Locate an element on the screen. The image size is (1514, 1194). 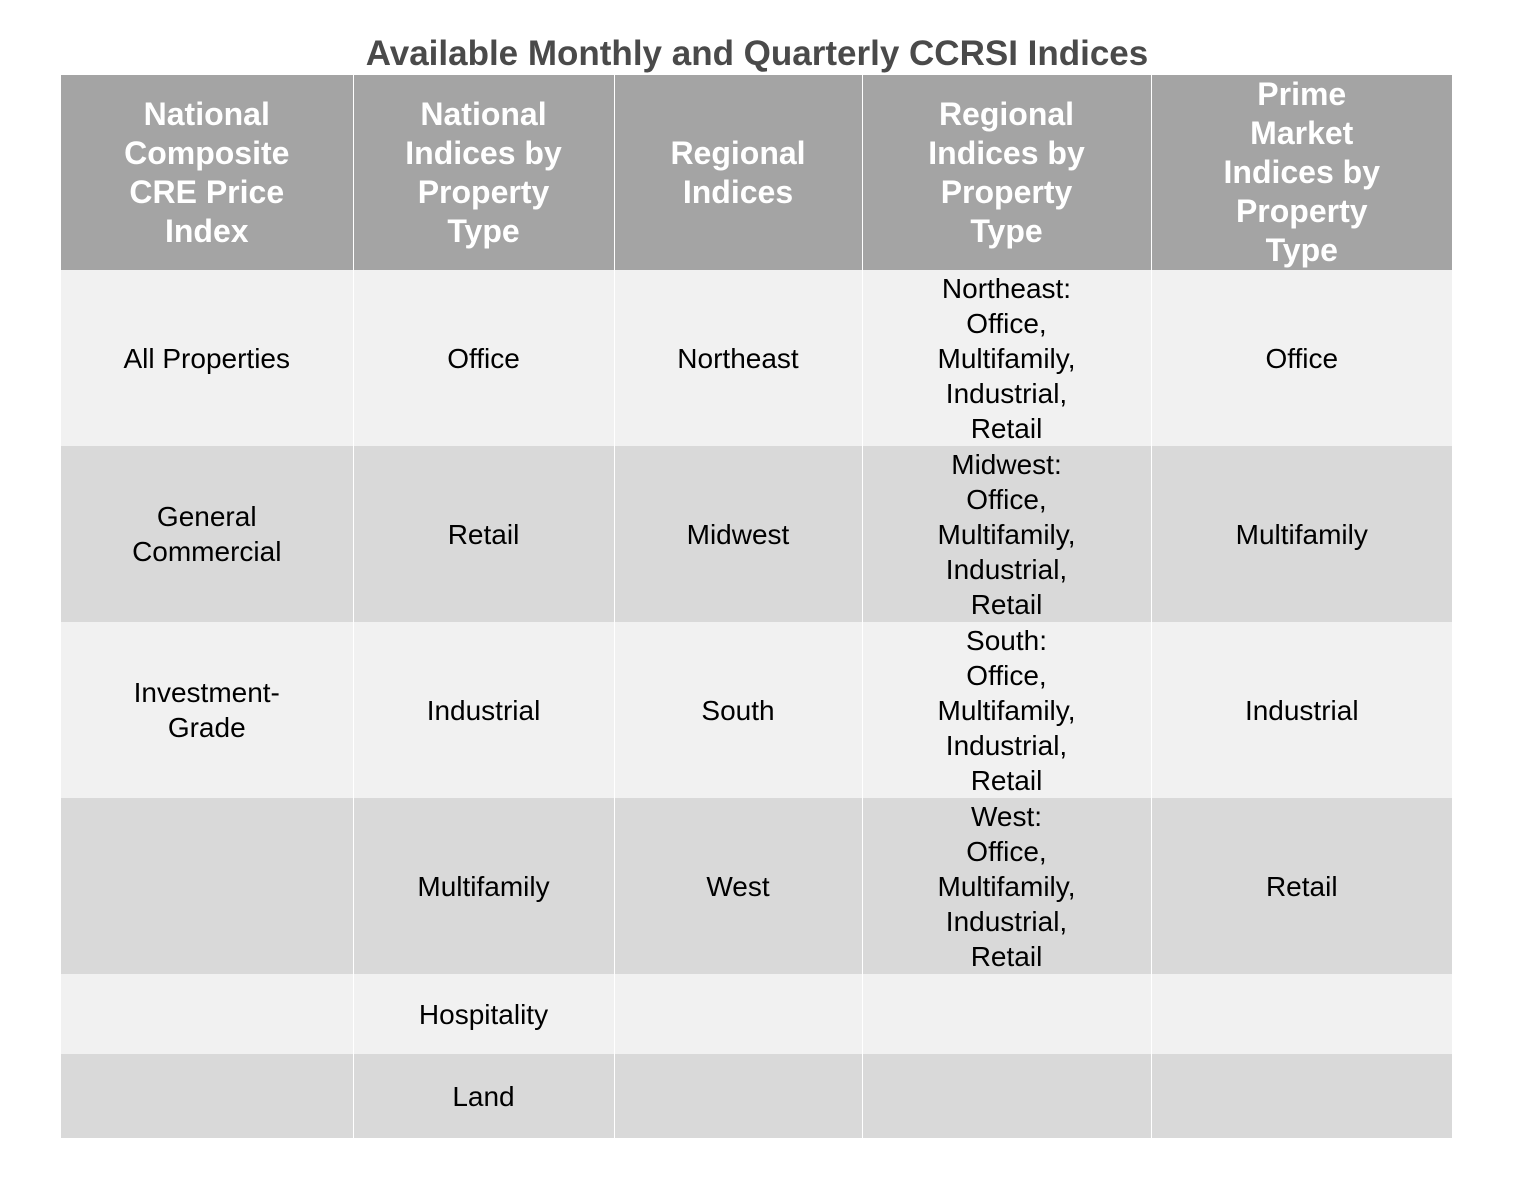
table-row: Hospitality is located at coordinates (756, 1014).